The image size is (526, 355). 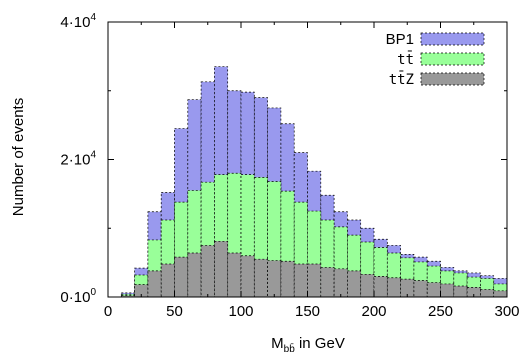 I want to click on x-axis-title: Mbb̄ in GeV, so click(x=308, y=345).